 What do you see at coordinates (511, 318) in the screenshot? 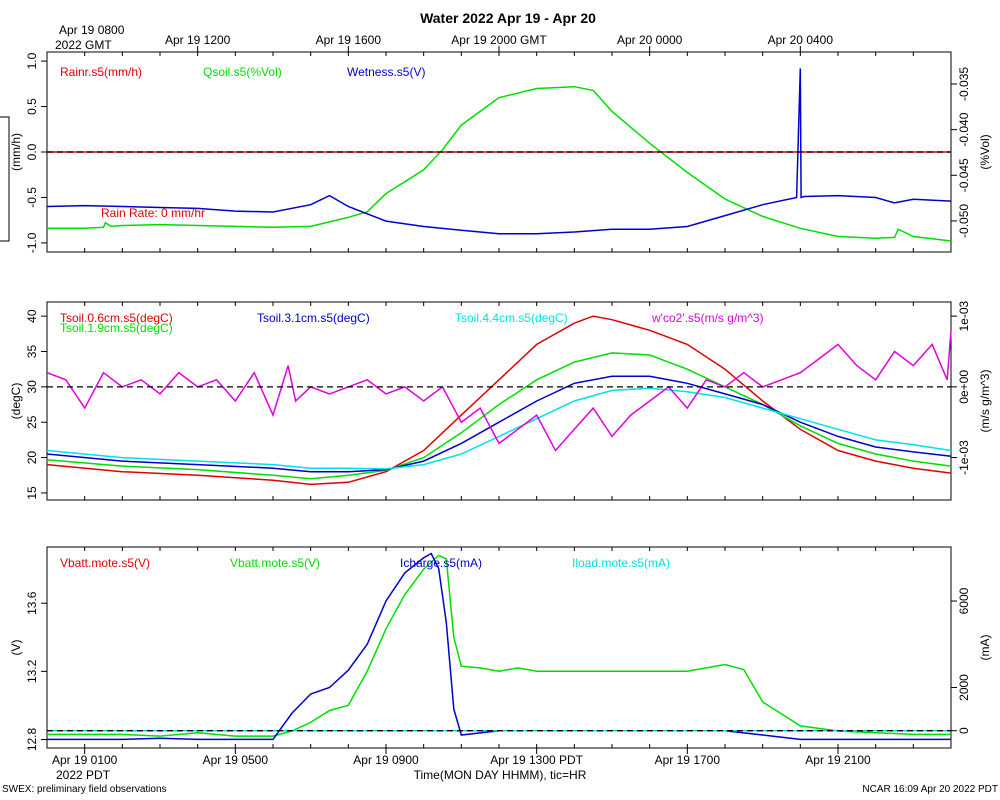
I see `legend-entry-1-3: Tsoil.4.4cm.s5(degC)` at bounding box center [511, 318].